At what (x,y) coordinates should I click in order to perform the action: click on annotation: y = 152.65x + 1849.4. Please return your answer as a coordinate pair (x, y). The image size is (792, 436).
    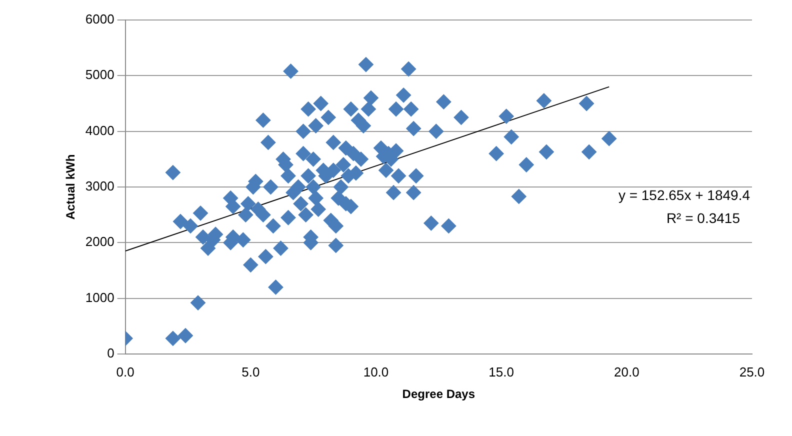
    Looking at the image, I should click on (684, 194).